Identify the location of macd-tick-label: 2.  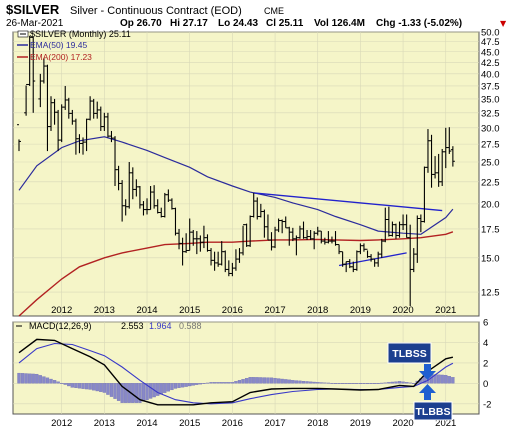
(485, 363).